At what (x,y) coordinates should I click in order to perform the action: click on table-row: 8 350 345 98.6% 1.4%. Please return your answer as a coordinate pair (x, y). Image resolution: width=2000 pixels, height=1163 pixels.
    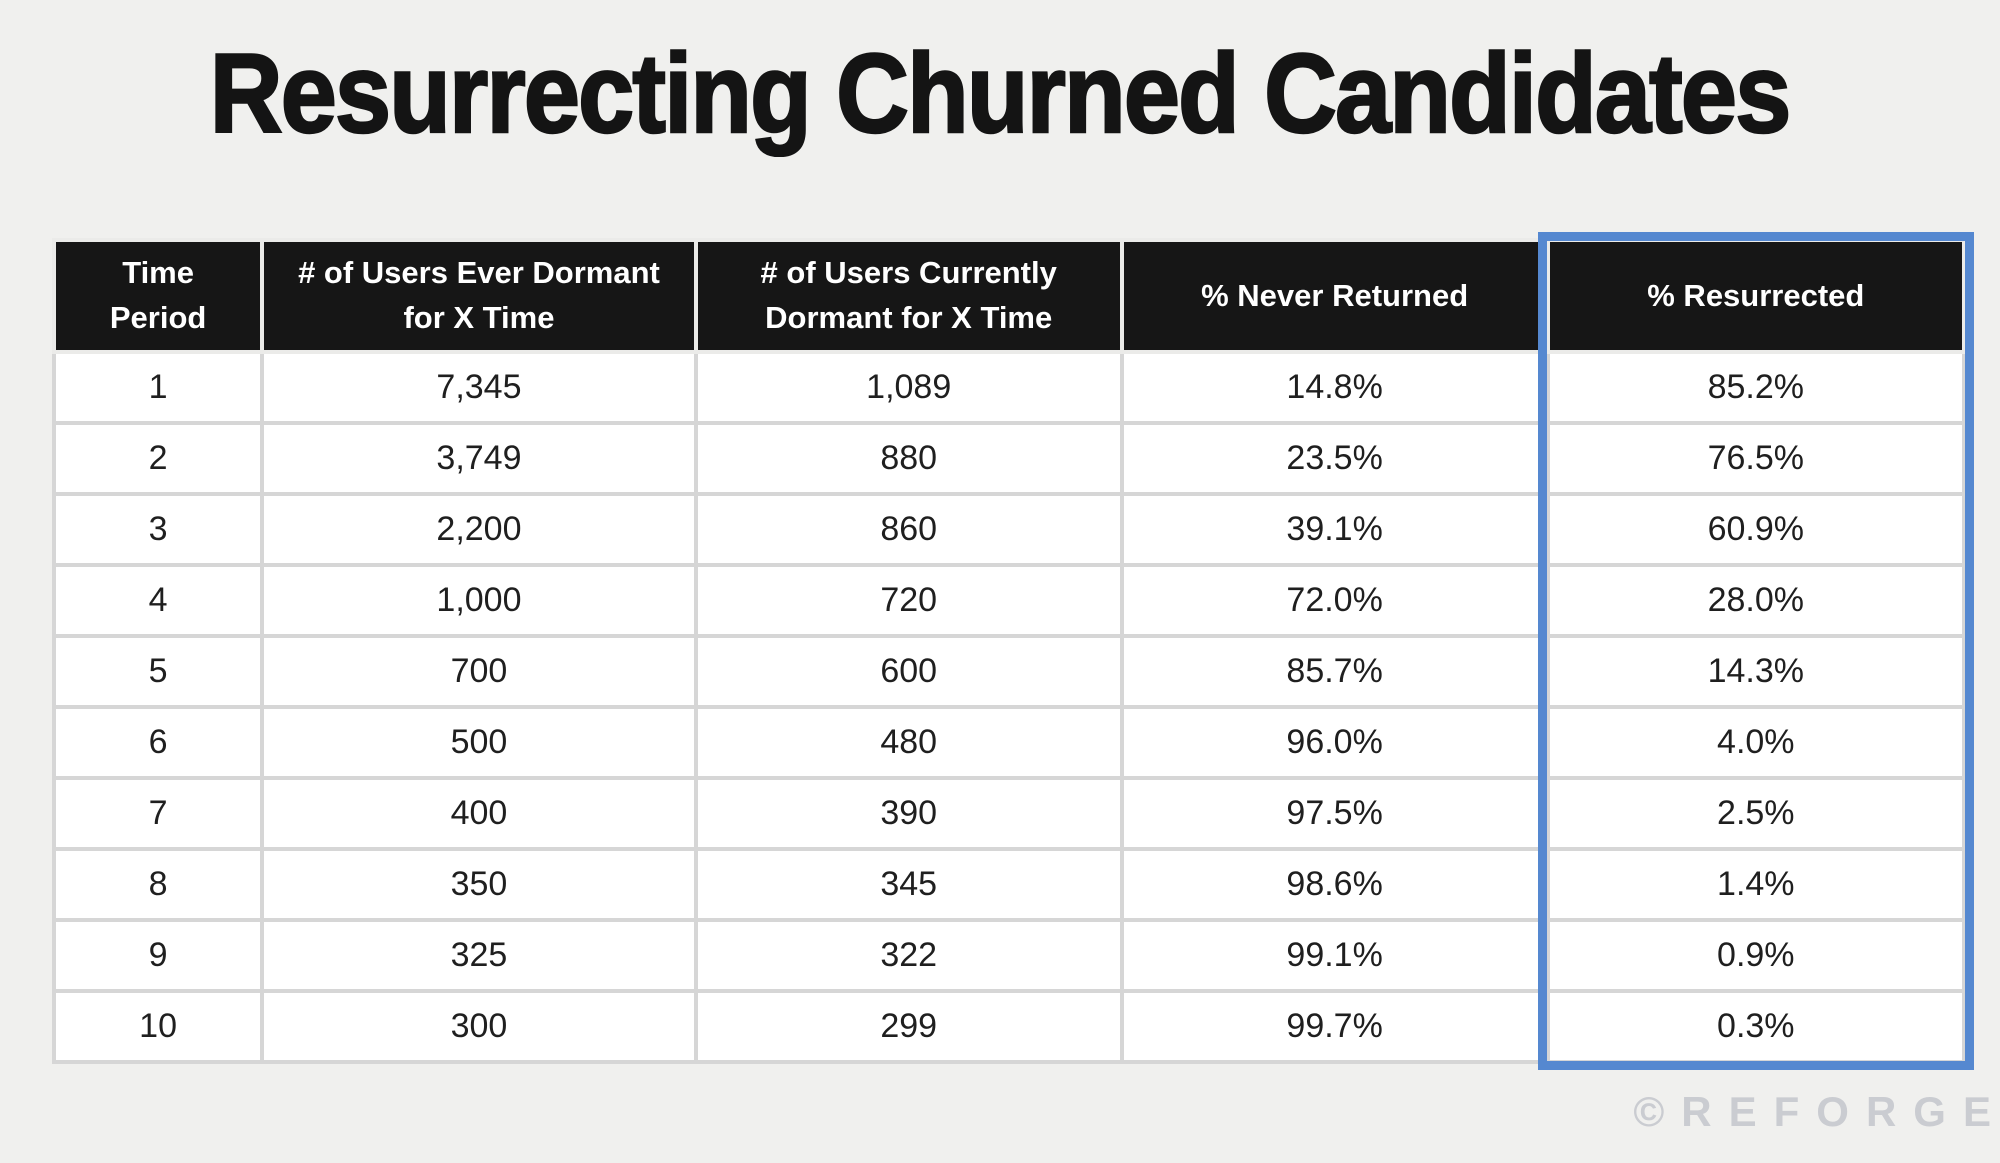
    Looking at the image, I should click on (1009, 884).